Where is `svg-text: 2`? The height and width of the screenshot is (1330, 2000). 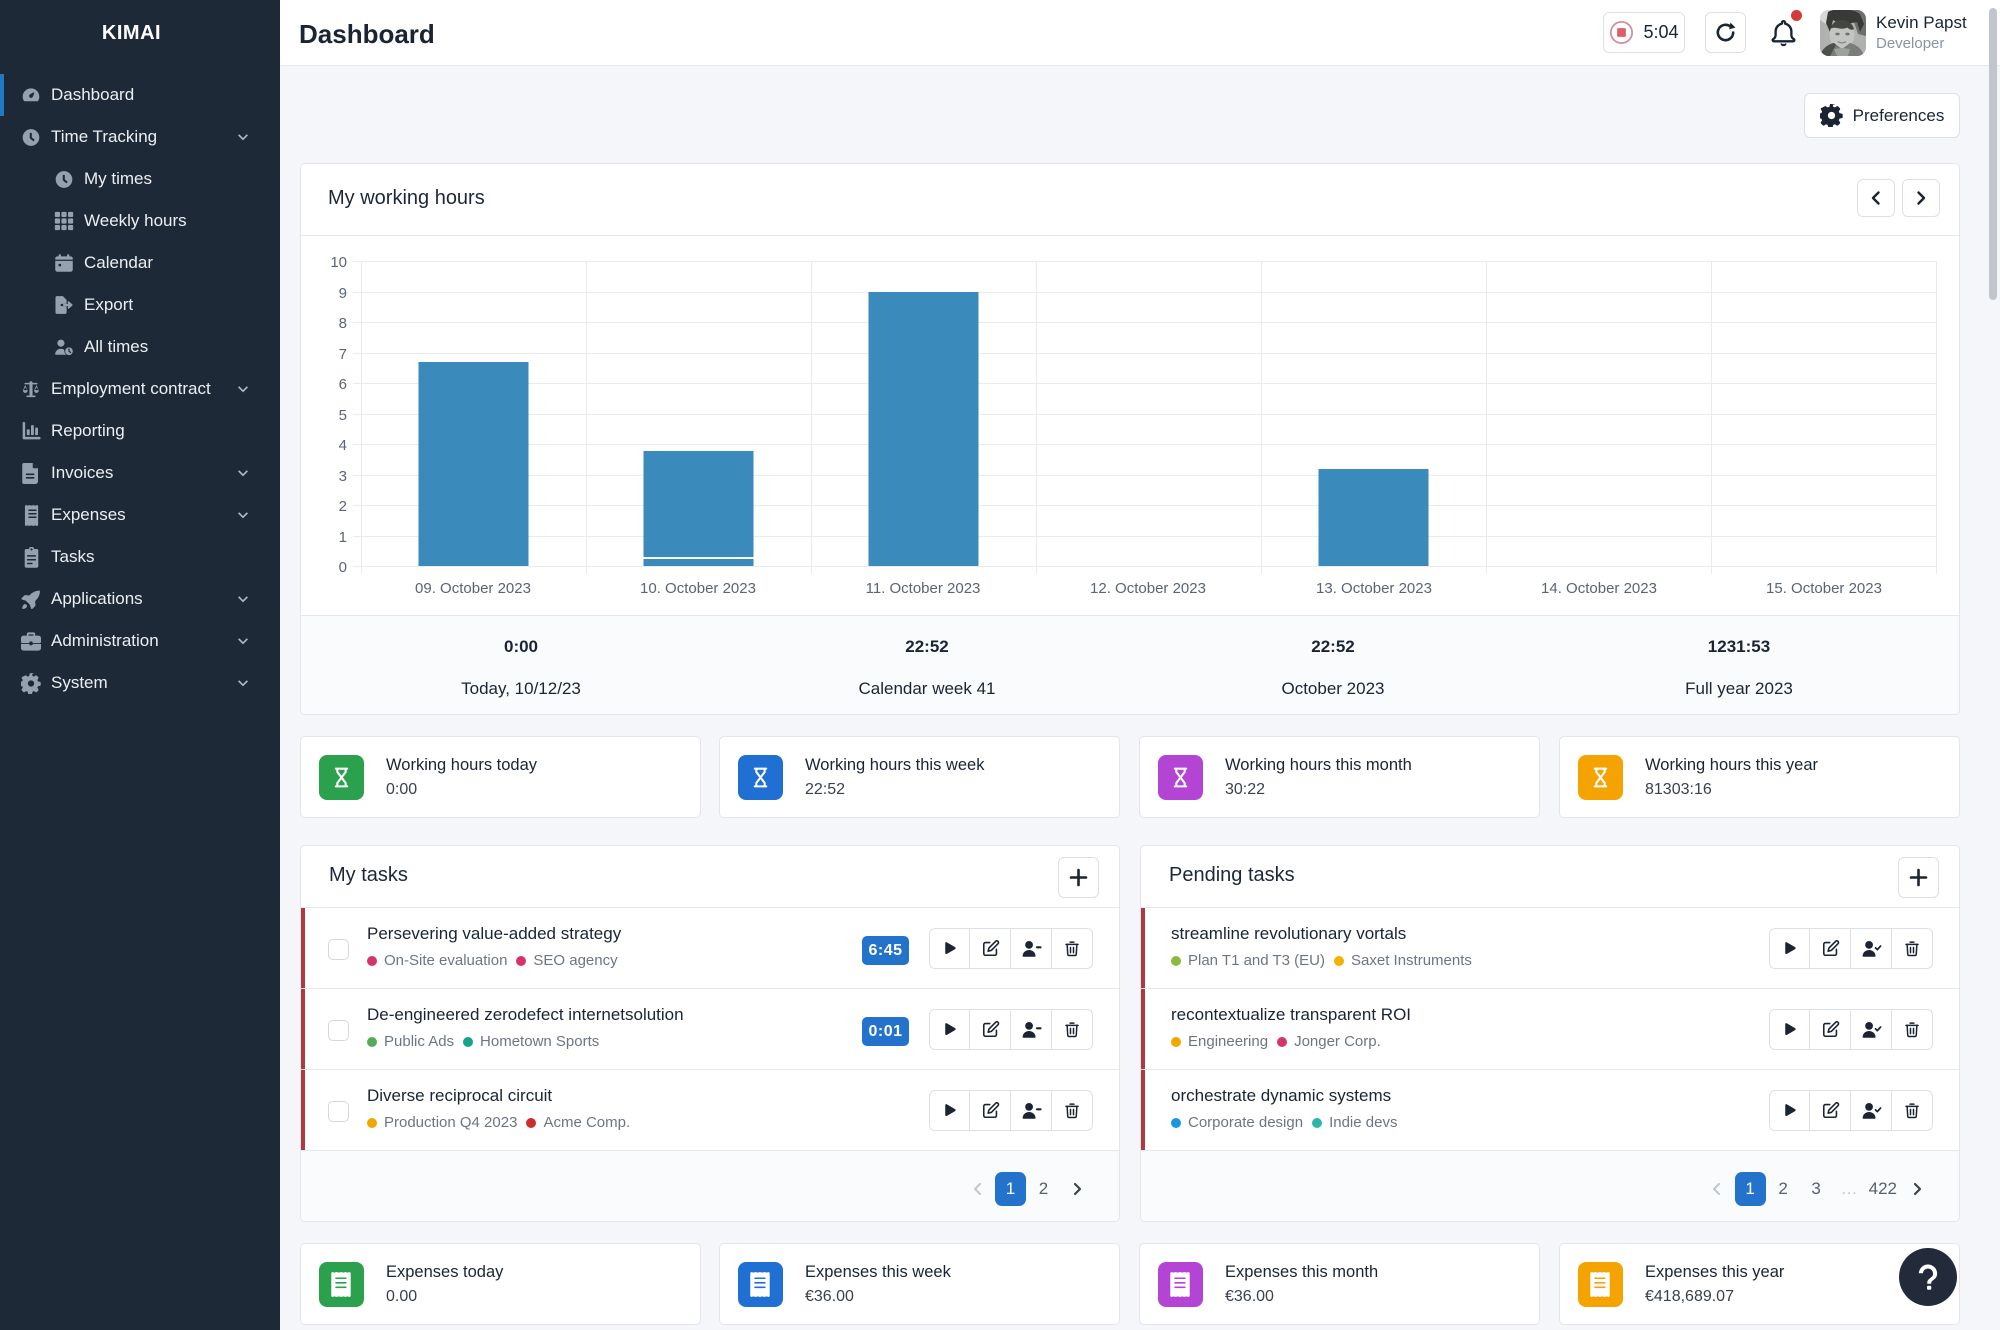
svg-text: 2 is located at coordinates (343, 506).